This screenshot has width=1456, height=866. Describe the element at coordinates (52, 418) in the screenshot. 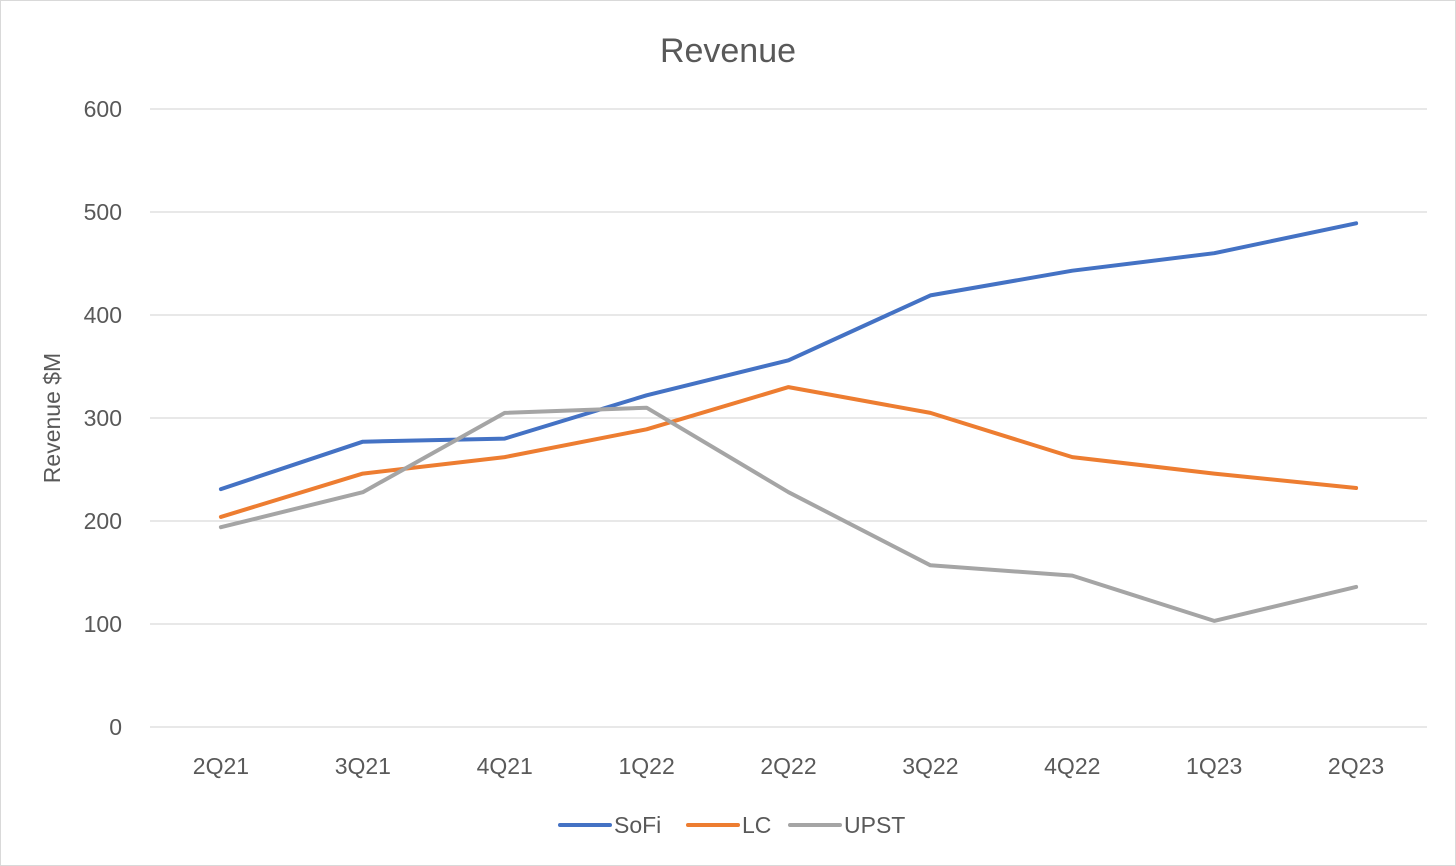

I see `y-axis-label: Revenue $M` at that location.